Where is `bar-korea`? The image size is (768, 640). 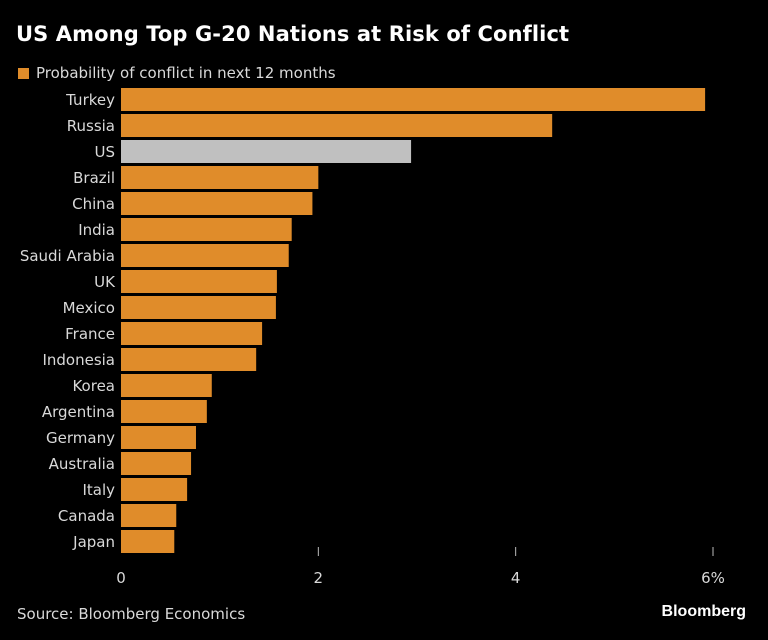
bar-korea is located at coordinates (166, 385).